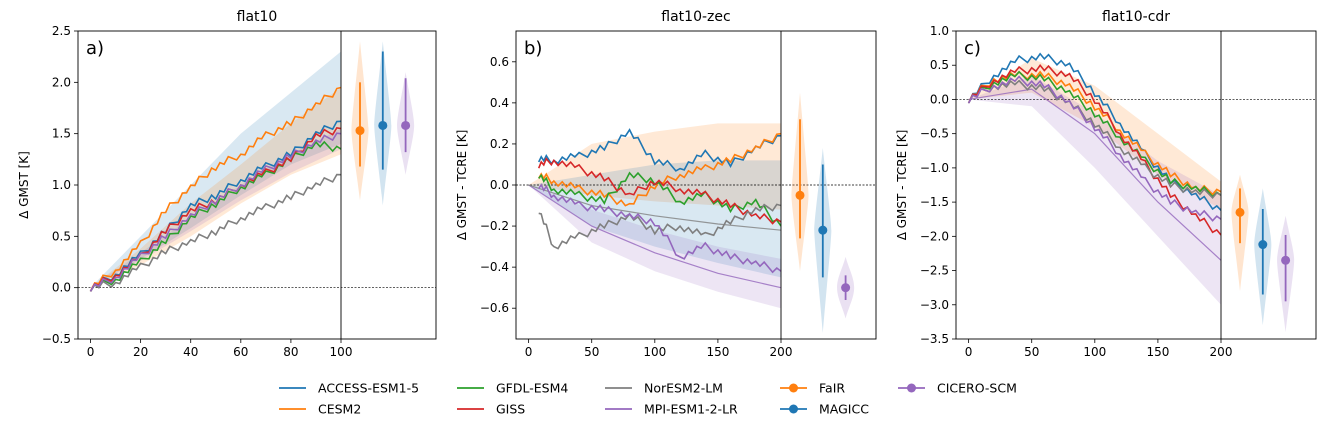 This screenshot has width=1325, height=432. I want to click on legend-label: GFDL-ESM4, so click(532, 388).